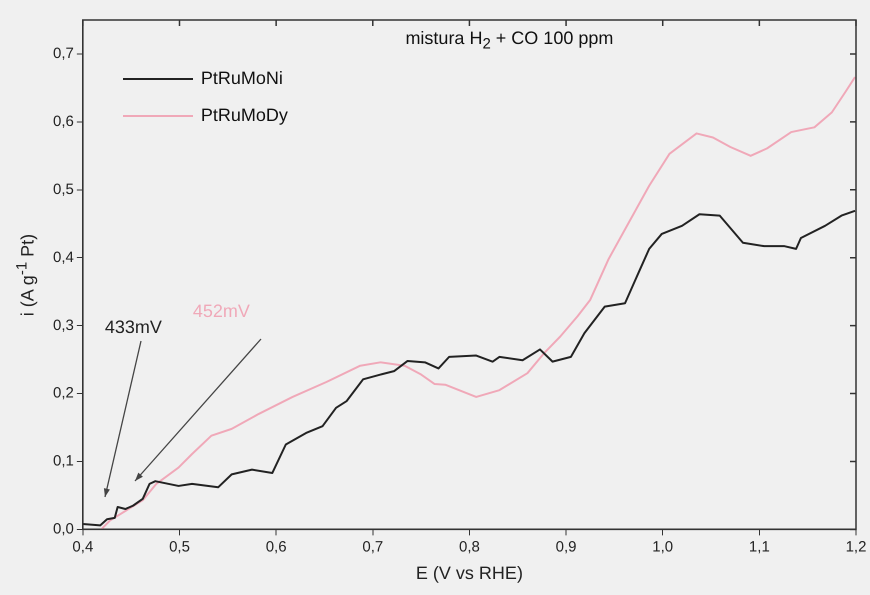 This screenshot has height=595, width=870. Describe the element at coordinates (276, 547) in the screenshot. I see `x-tick-label: 0,6` at that location.